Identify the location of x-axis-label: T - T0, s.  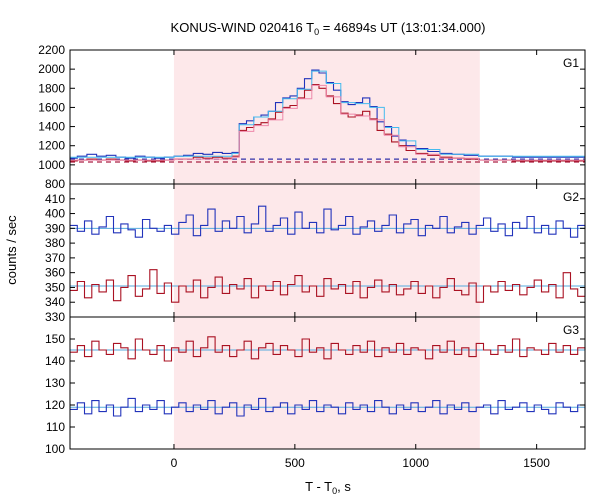
(328, 487).